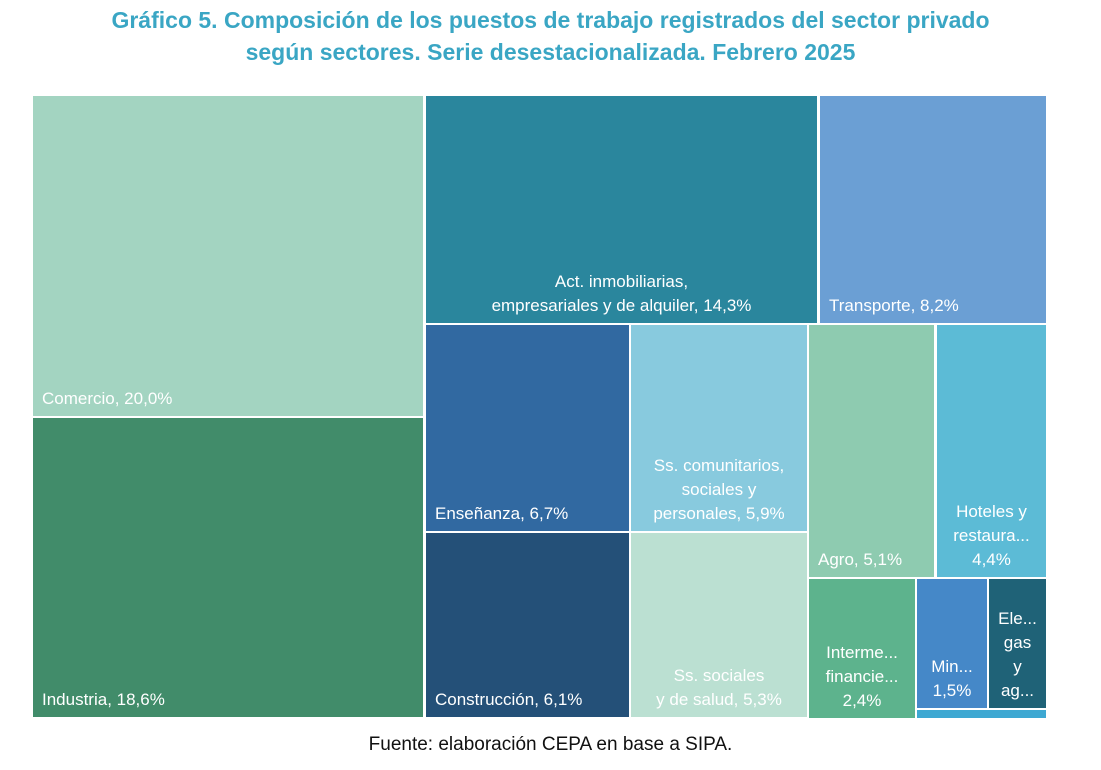 This screenshot has height=770, width=1101. I want to click on treemap-cell-transporte: Transporte, 8,2%, so click(933, 209).